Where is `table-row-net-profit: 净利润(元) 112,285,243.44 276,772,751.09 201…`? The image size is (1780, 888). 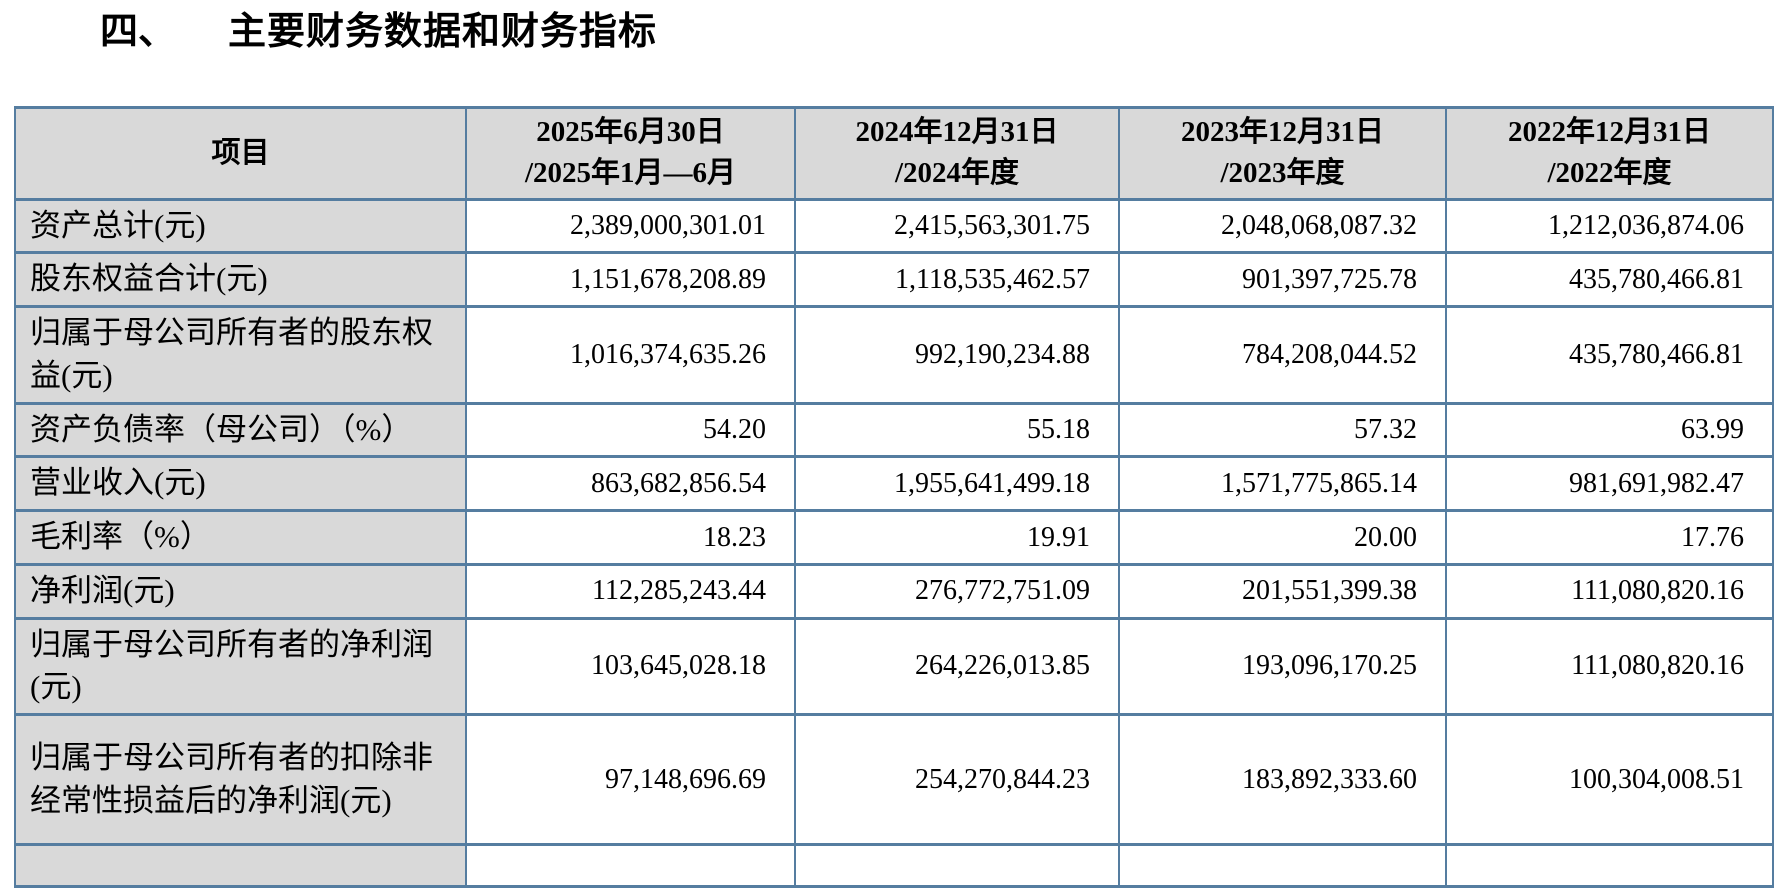 table-row-net-profit: 净利润(元) 112,285,243.44 276,772,751.09 201… is located at coordinates (894, 591).